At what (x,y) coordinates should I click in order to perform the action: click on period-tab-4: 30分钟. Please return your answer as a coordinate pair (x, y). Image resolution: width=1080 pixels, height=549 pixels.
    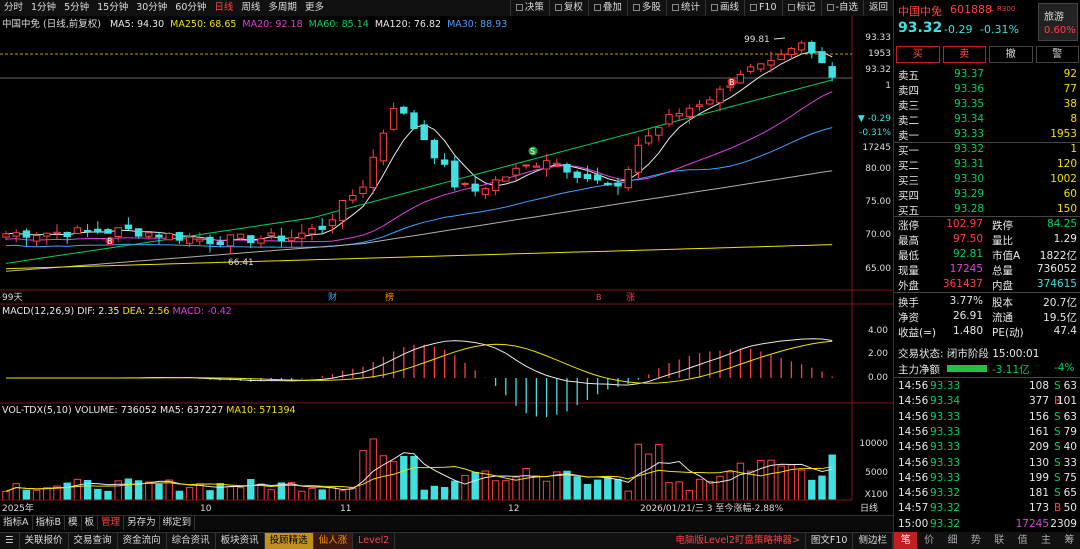
    Looking at the image, I should click on (152, 7).